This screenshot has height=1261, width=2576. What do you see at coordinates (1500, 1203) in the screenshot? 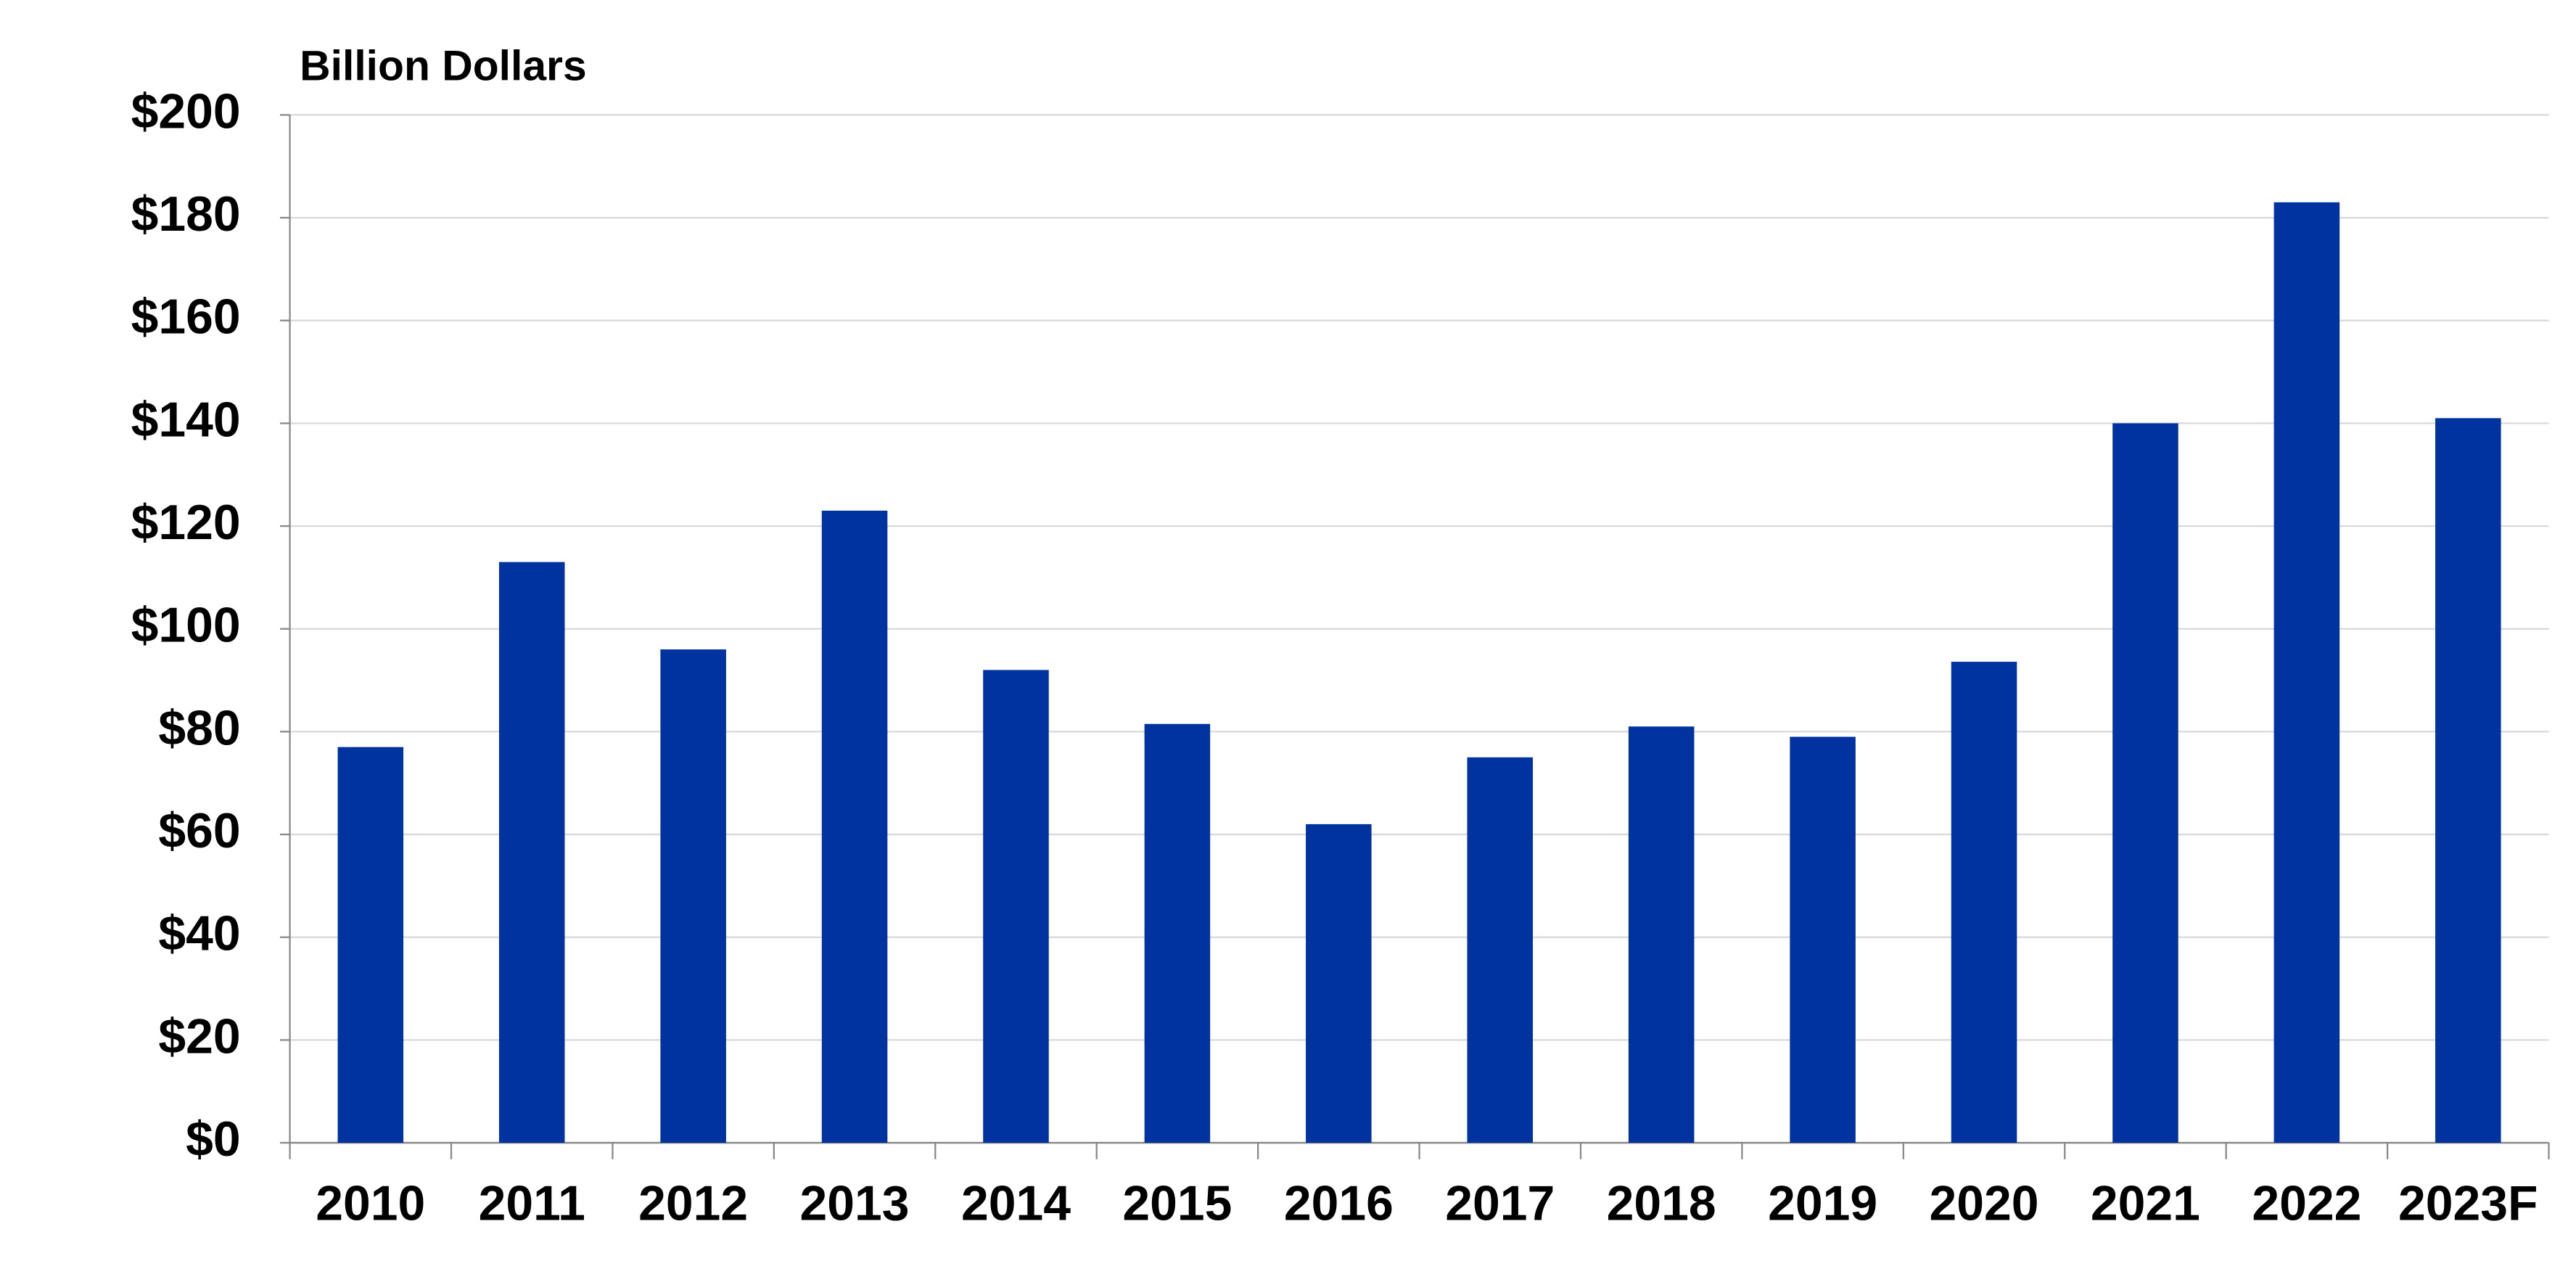
I see `x-tick-label: 2017` at bounding box center [1500, 1203].